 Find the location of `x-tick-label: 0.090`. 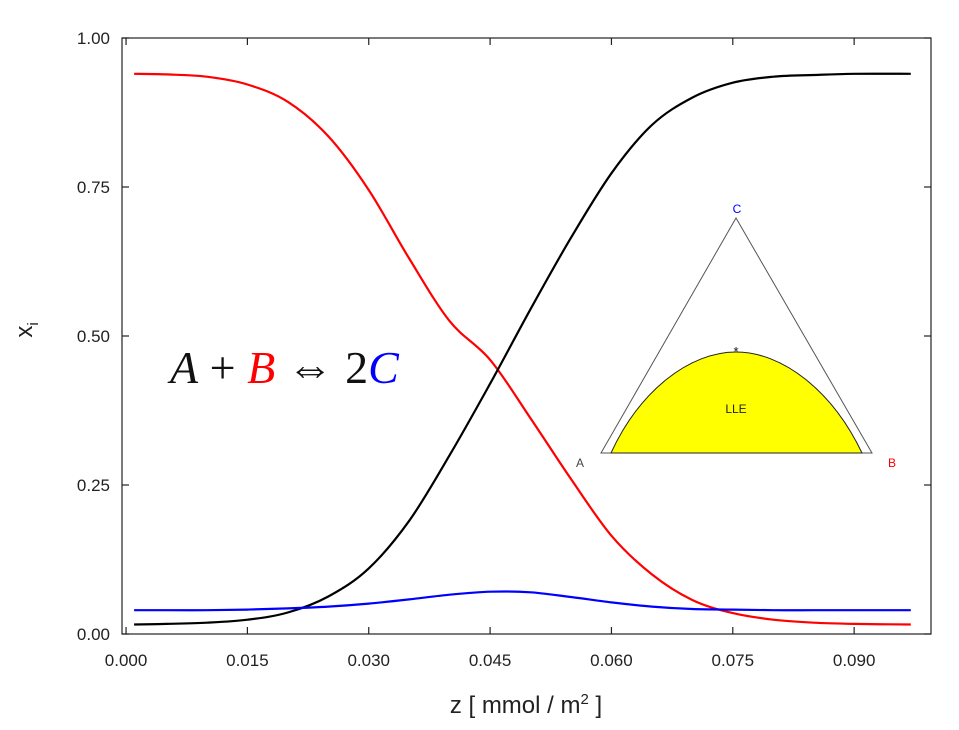

x-tick-label: 0.090 is located at coordinates (854, 660).